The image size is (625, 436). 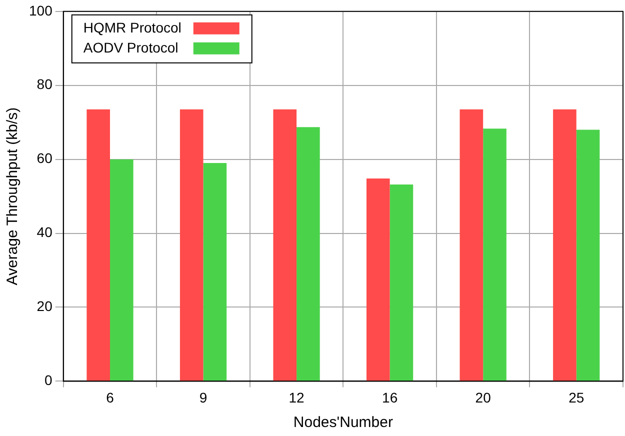 I want to click on y-tick-label: 20, so click(x=44, y=306).